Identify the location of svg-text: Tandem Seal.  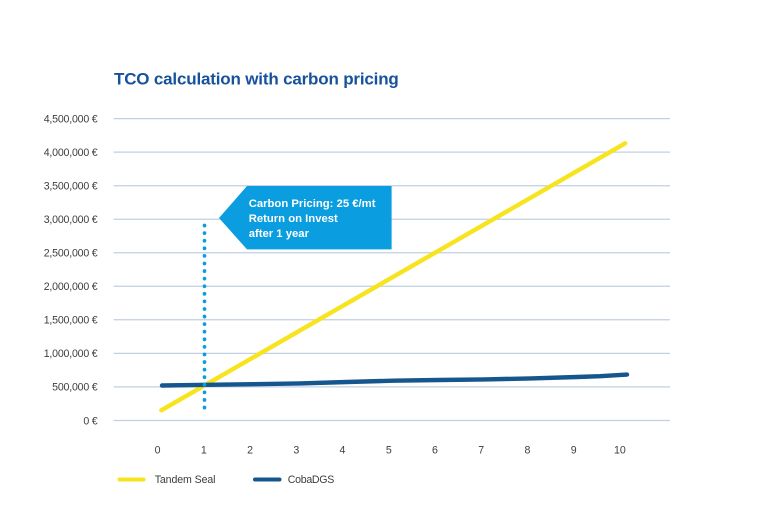
(185, 480).